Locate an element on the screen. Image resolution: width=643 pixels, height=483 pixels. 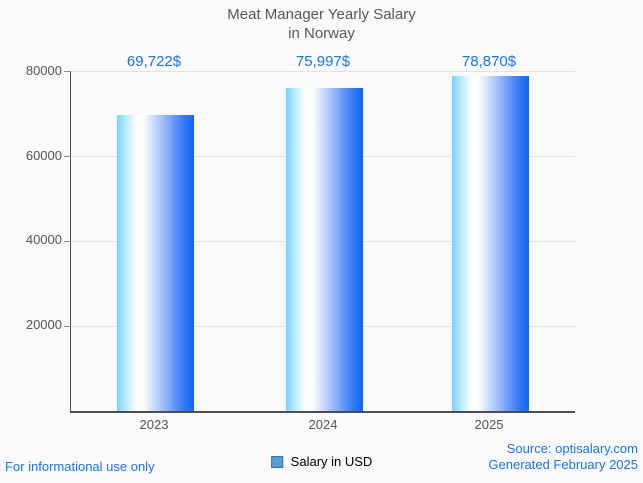
bar-value-label-2024: 75,997$ is located at coordinates (323, 61).